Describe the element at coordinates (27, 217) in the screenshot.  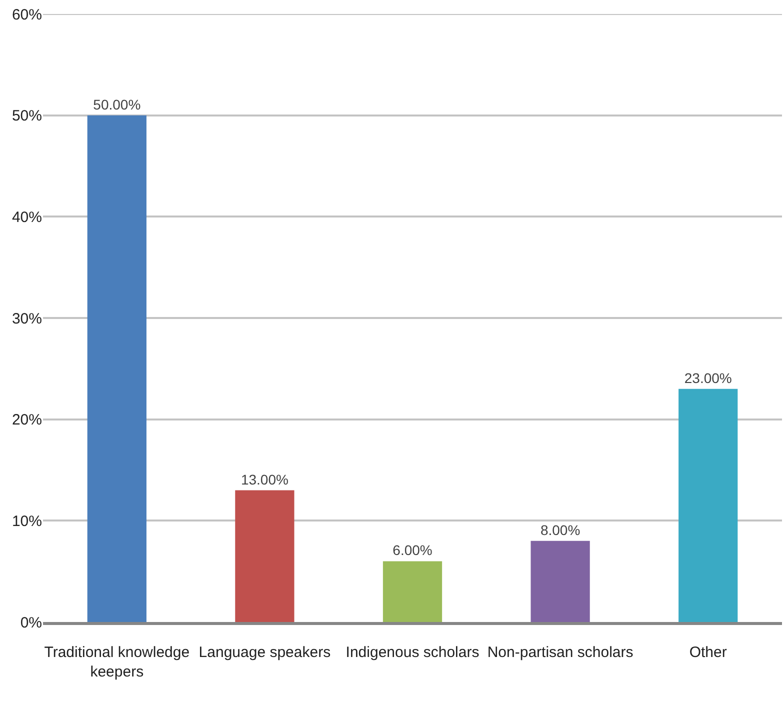
I see `y-tick-label: 40%` at that location.